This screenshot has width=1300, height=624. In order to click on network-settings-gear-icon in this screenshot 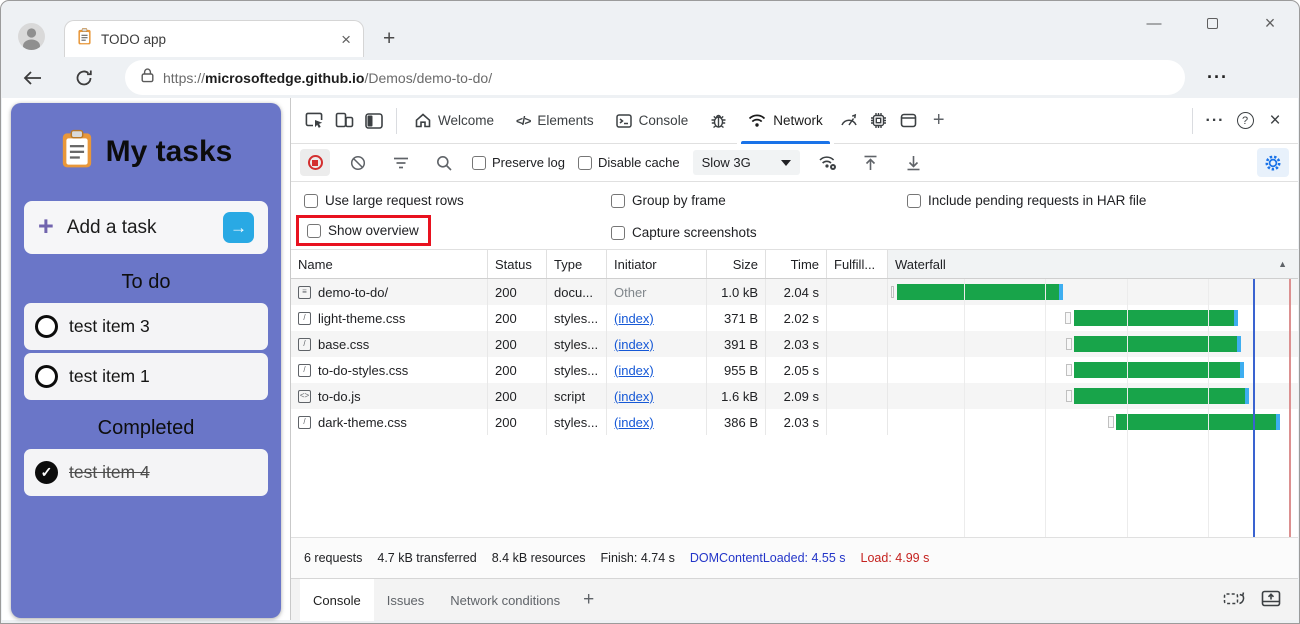, I will do `click(1273, 162)`.